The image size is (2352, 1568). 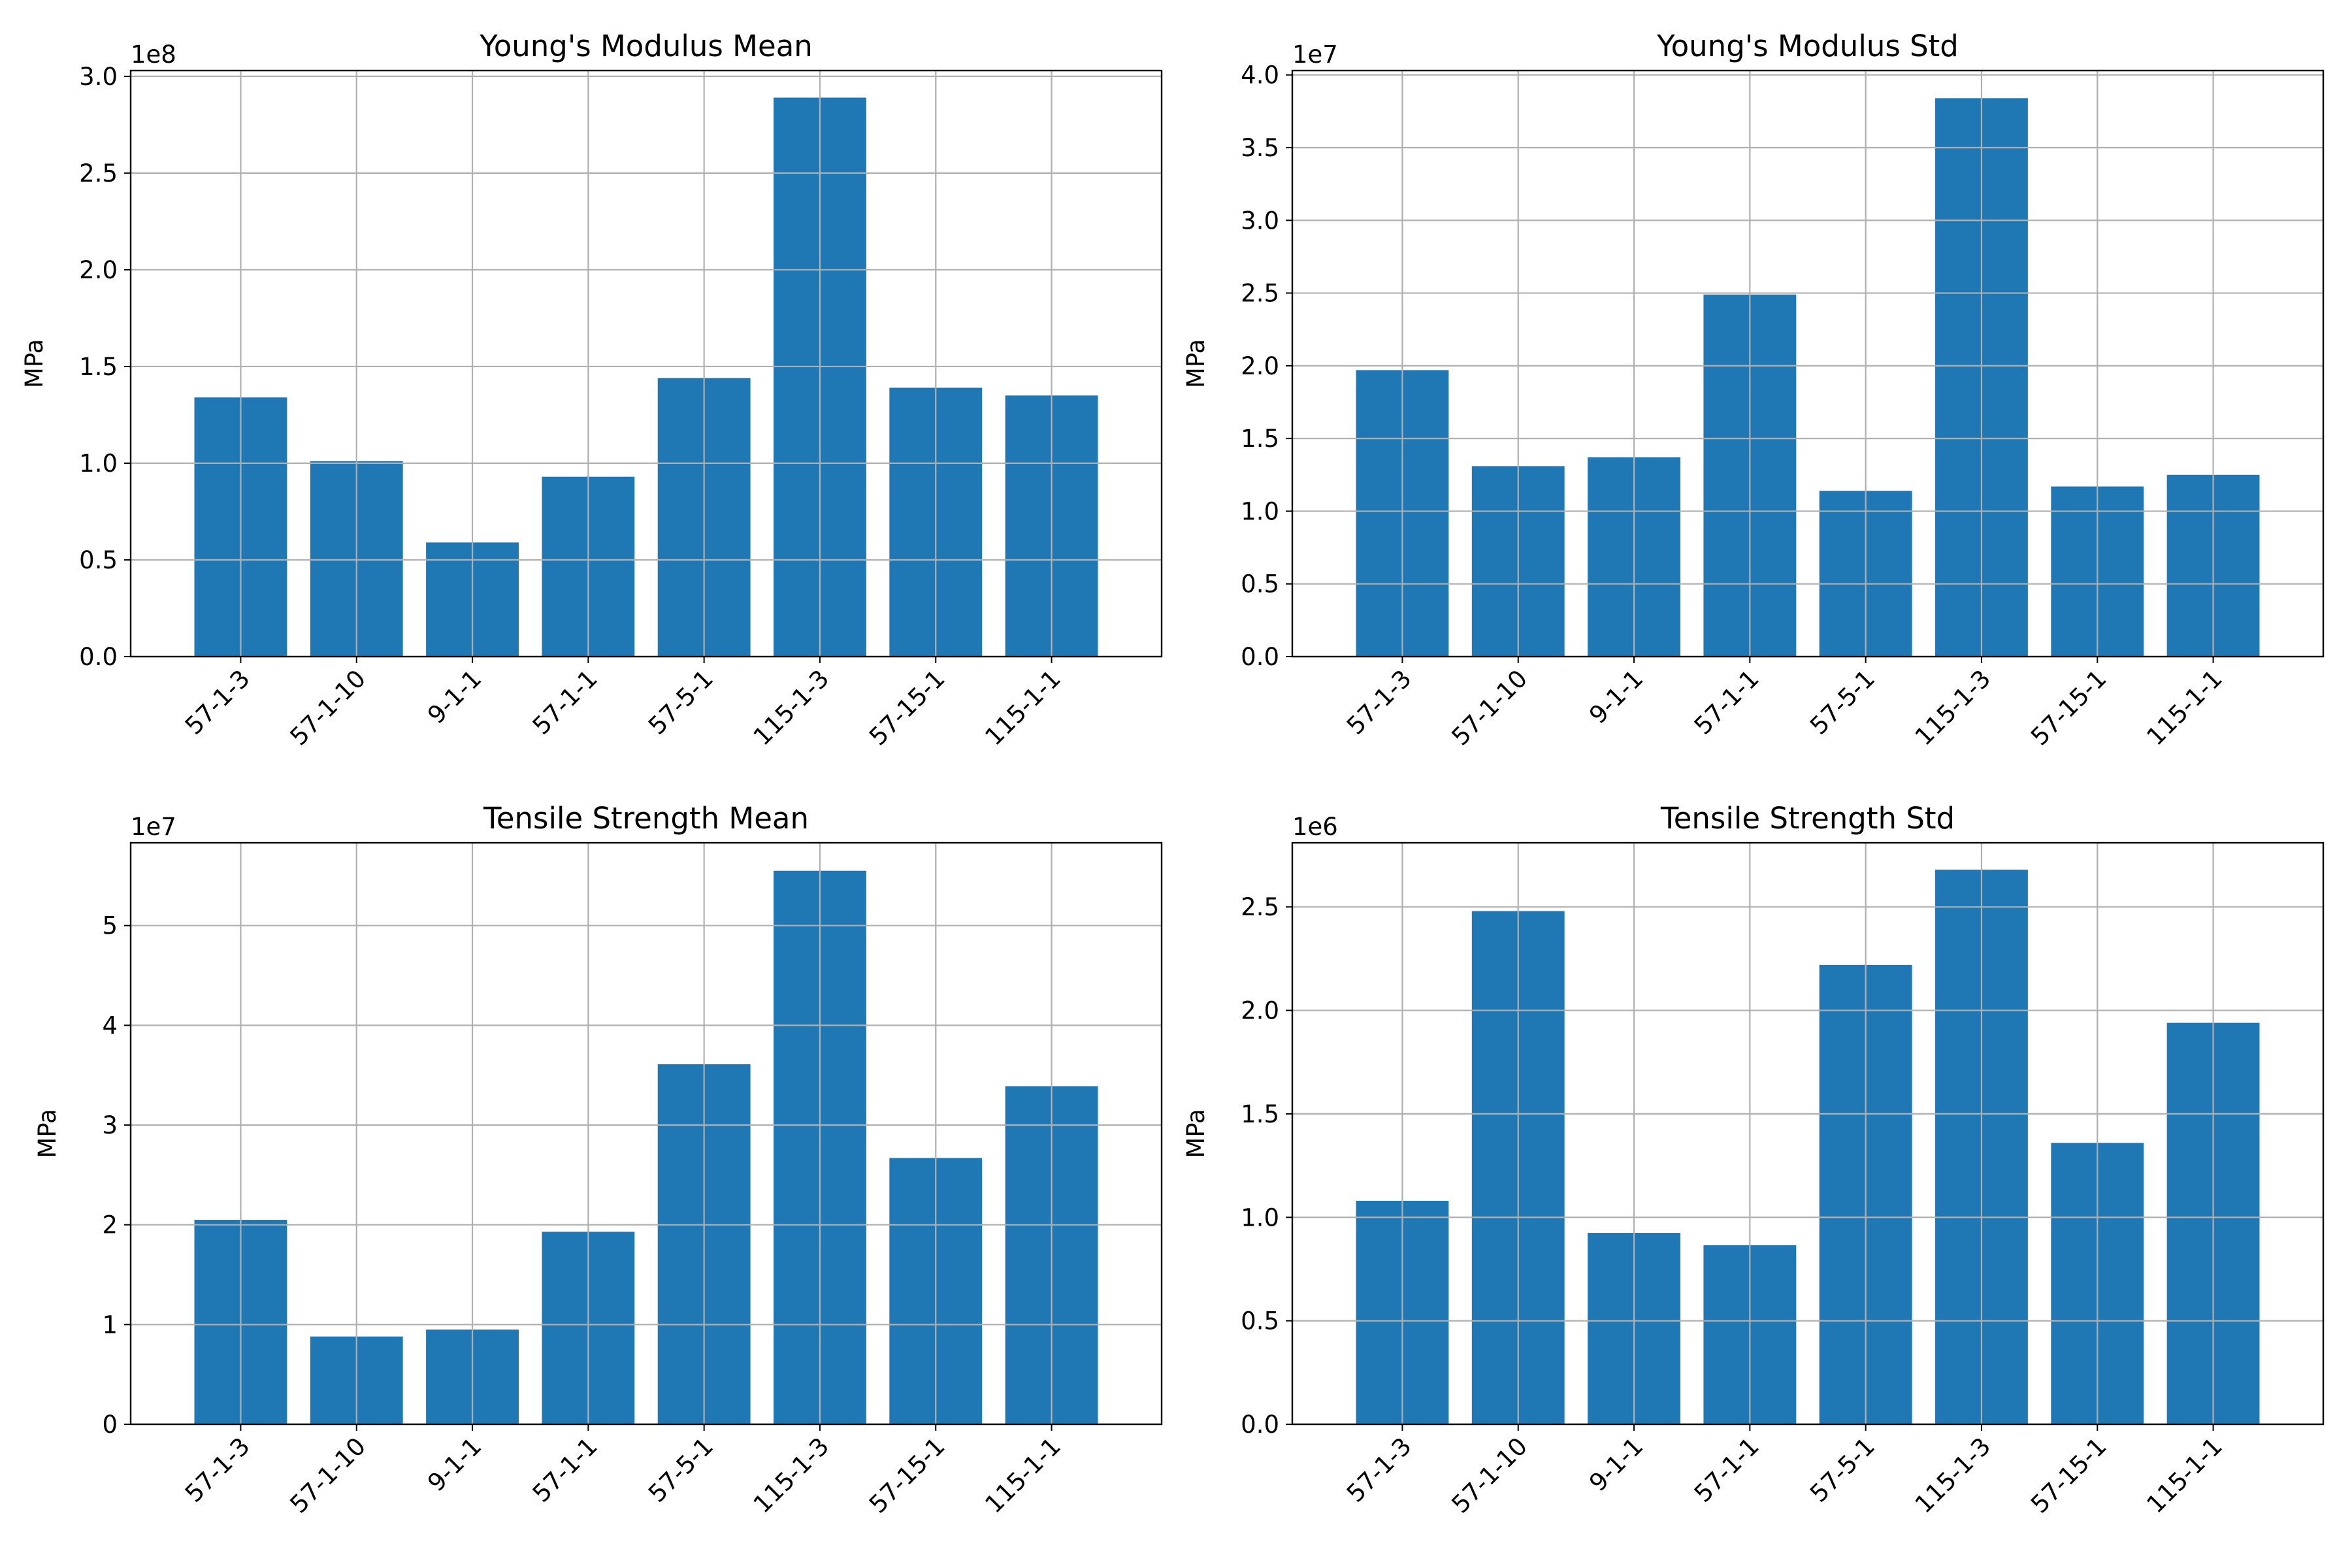 I want to click on chart-title: Tensile Strength Mean, so click(x=646, y=818).